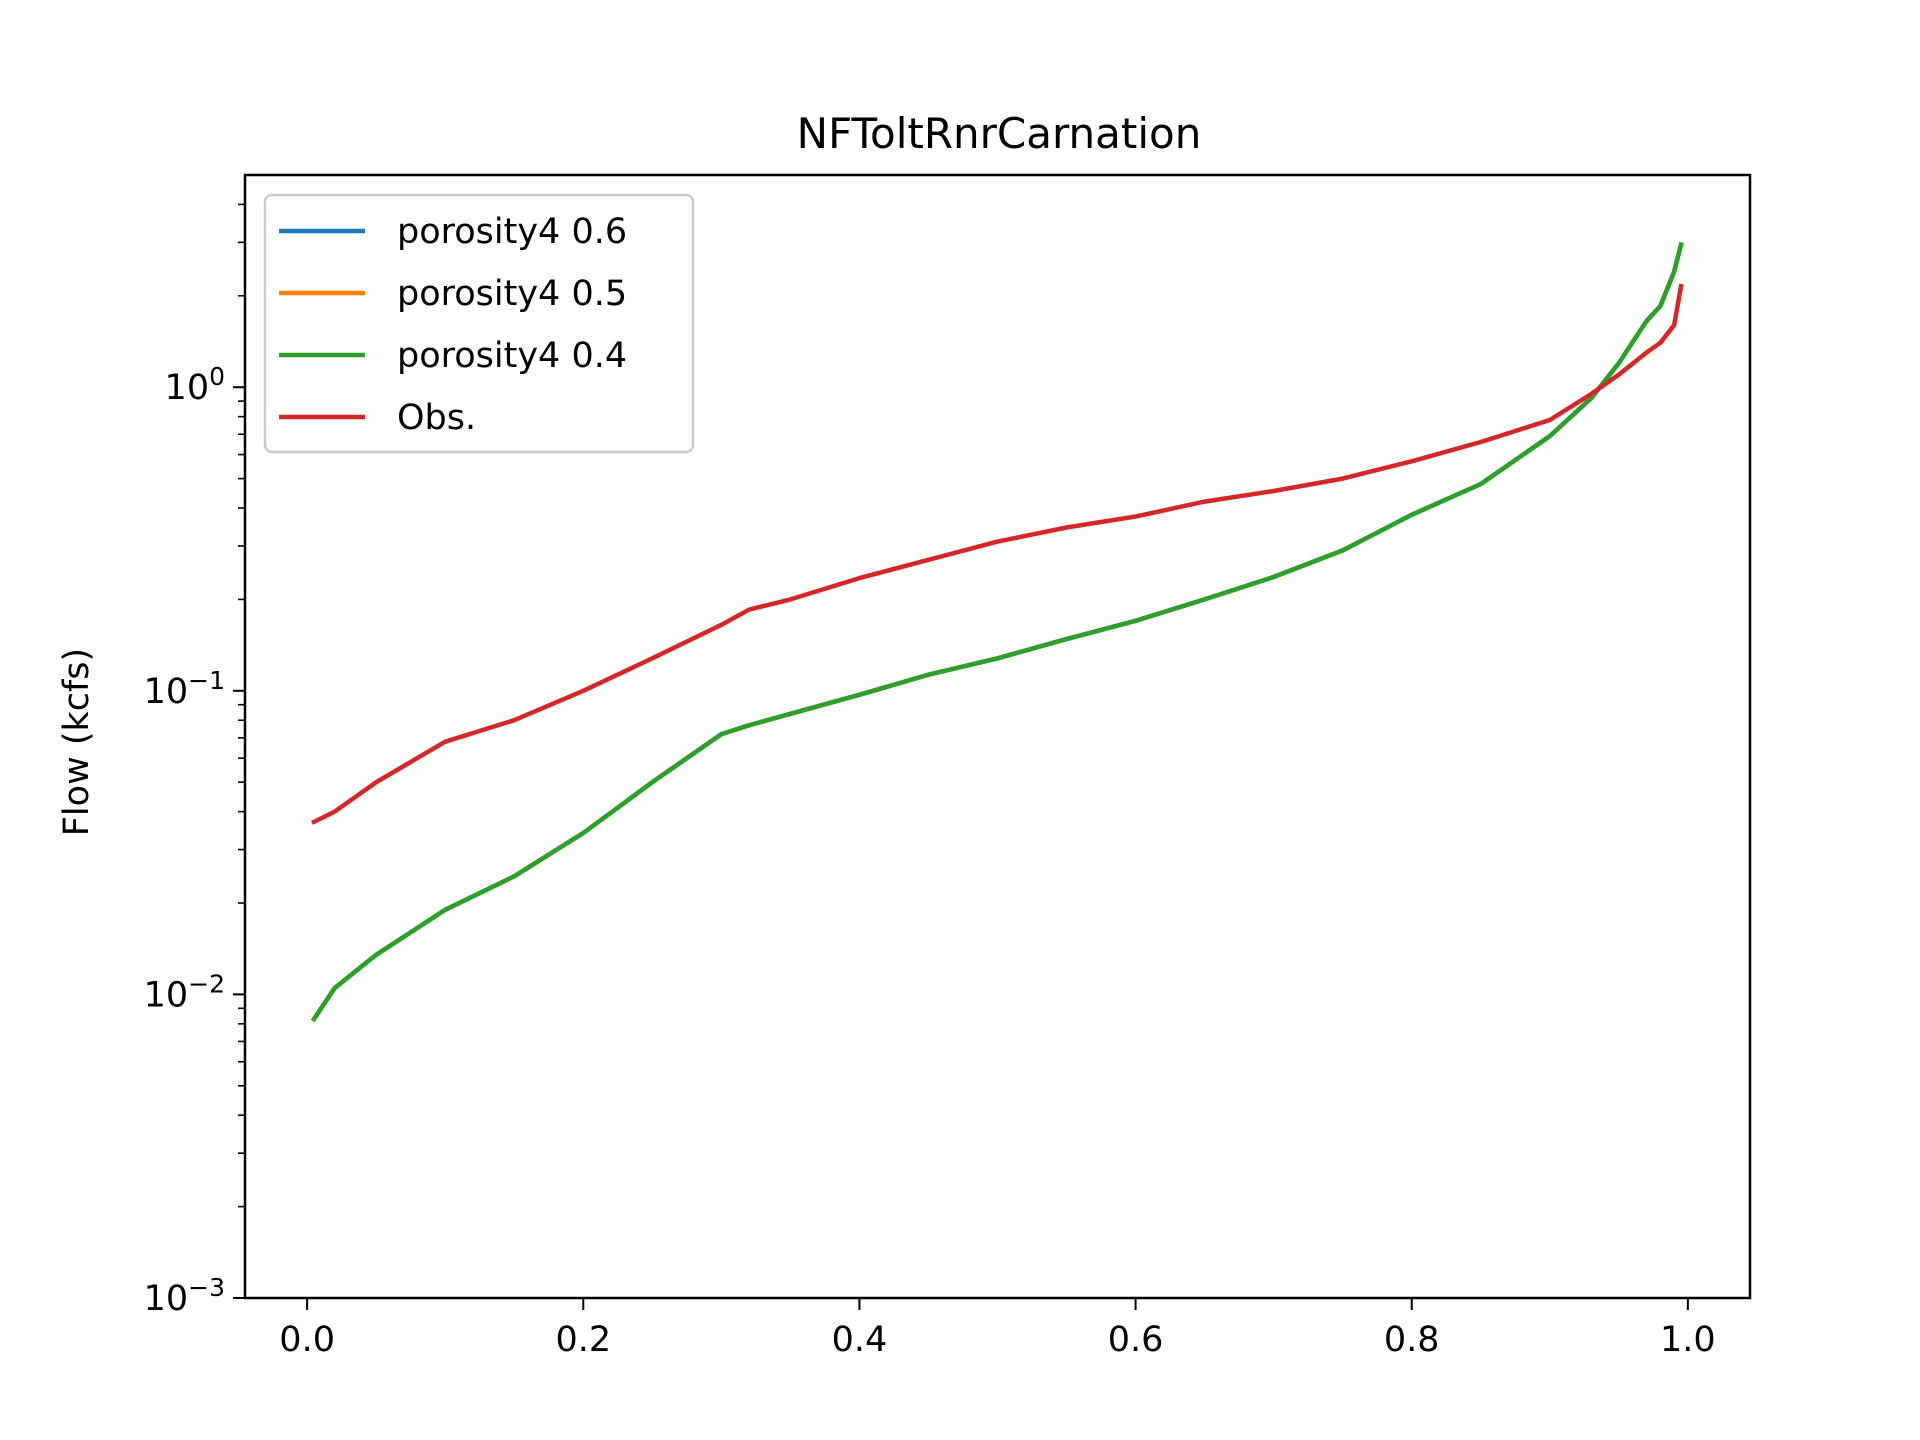 The height and width of the screenshot is (1440, 1920). What do you see at coordinates (1136, 1340) in the screenshot?
I see `x-tick-label: 0.6` at bounding box center [1136, 1340].